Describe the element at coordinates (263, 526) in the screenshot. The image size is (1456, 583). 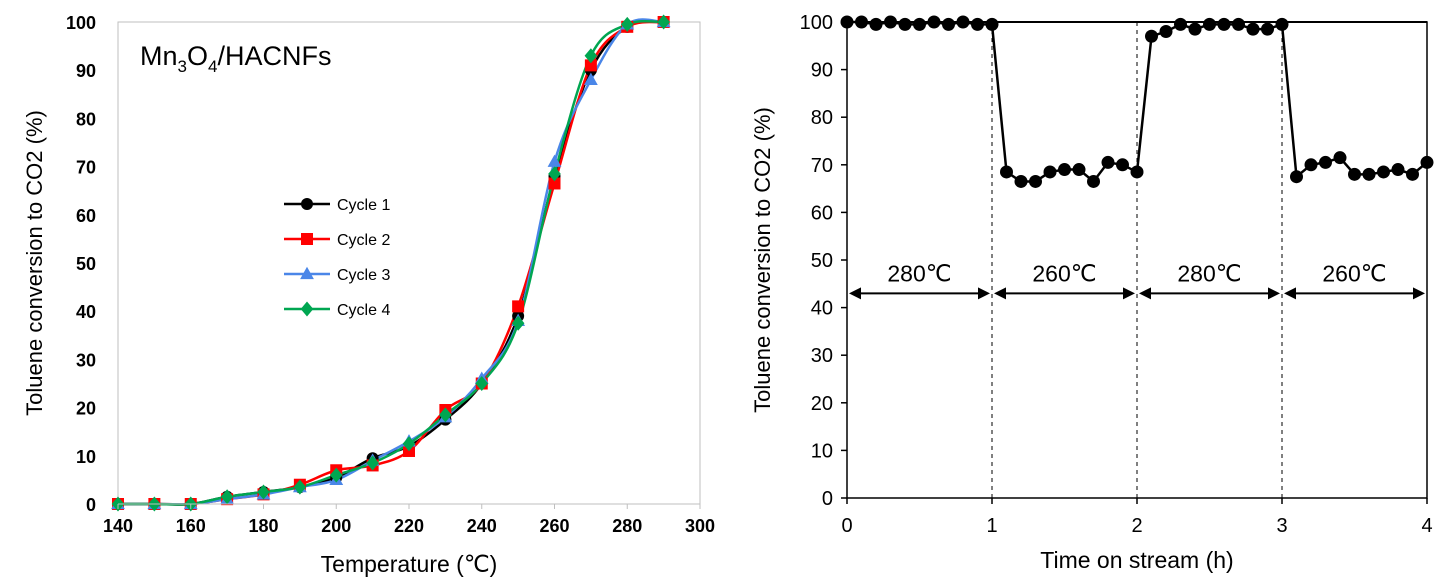
I see `x-tick-label: 180` at that location.